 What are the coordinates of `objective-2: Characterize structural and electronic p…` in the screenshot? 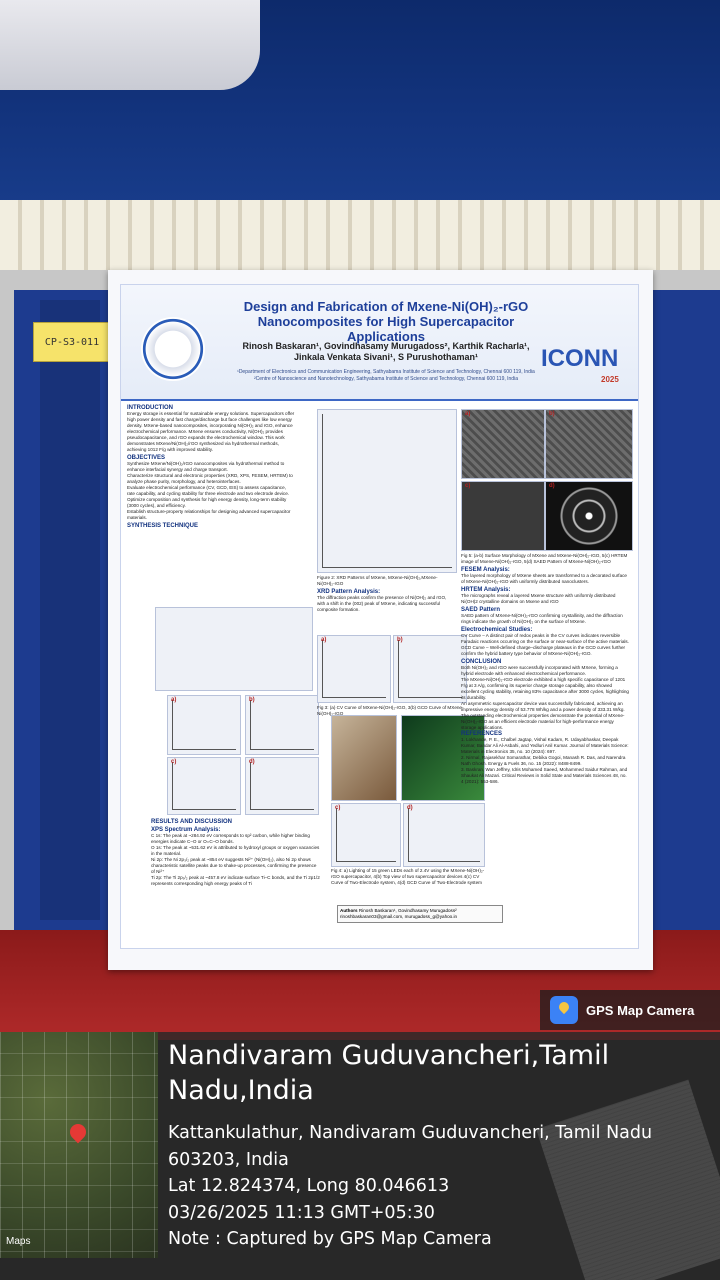 It's located at (210, 478).